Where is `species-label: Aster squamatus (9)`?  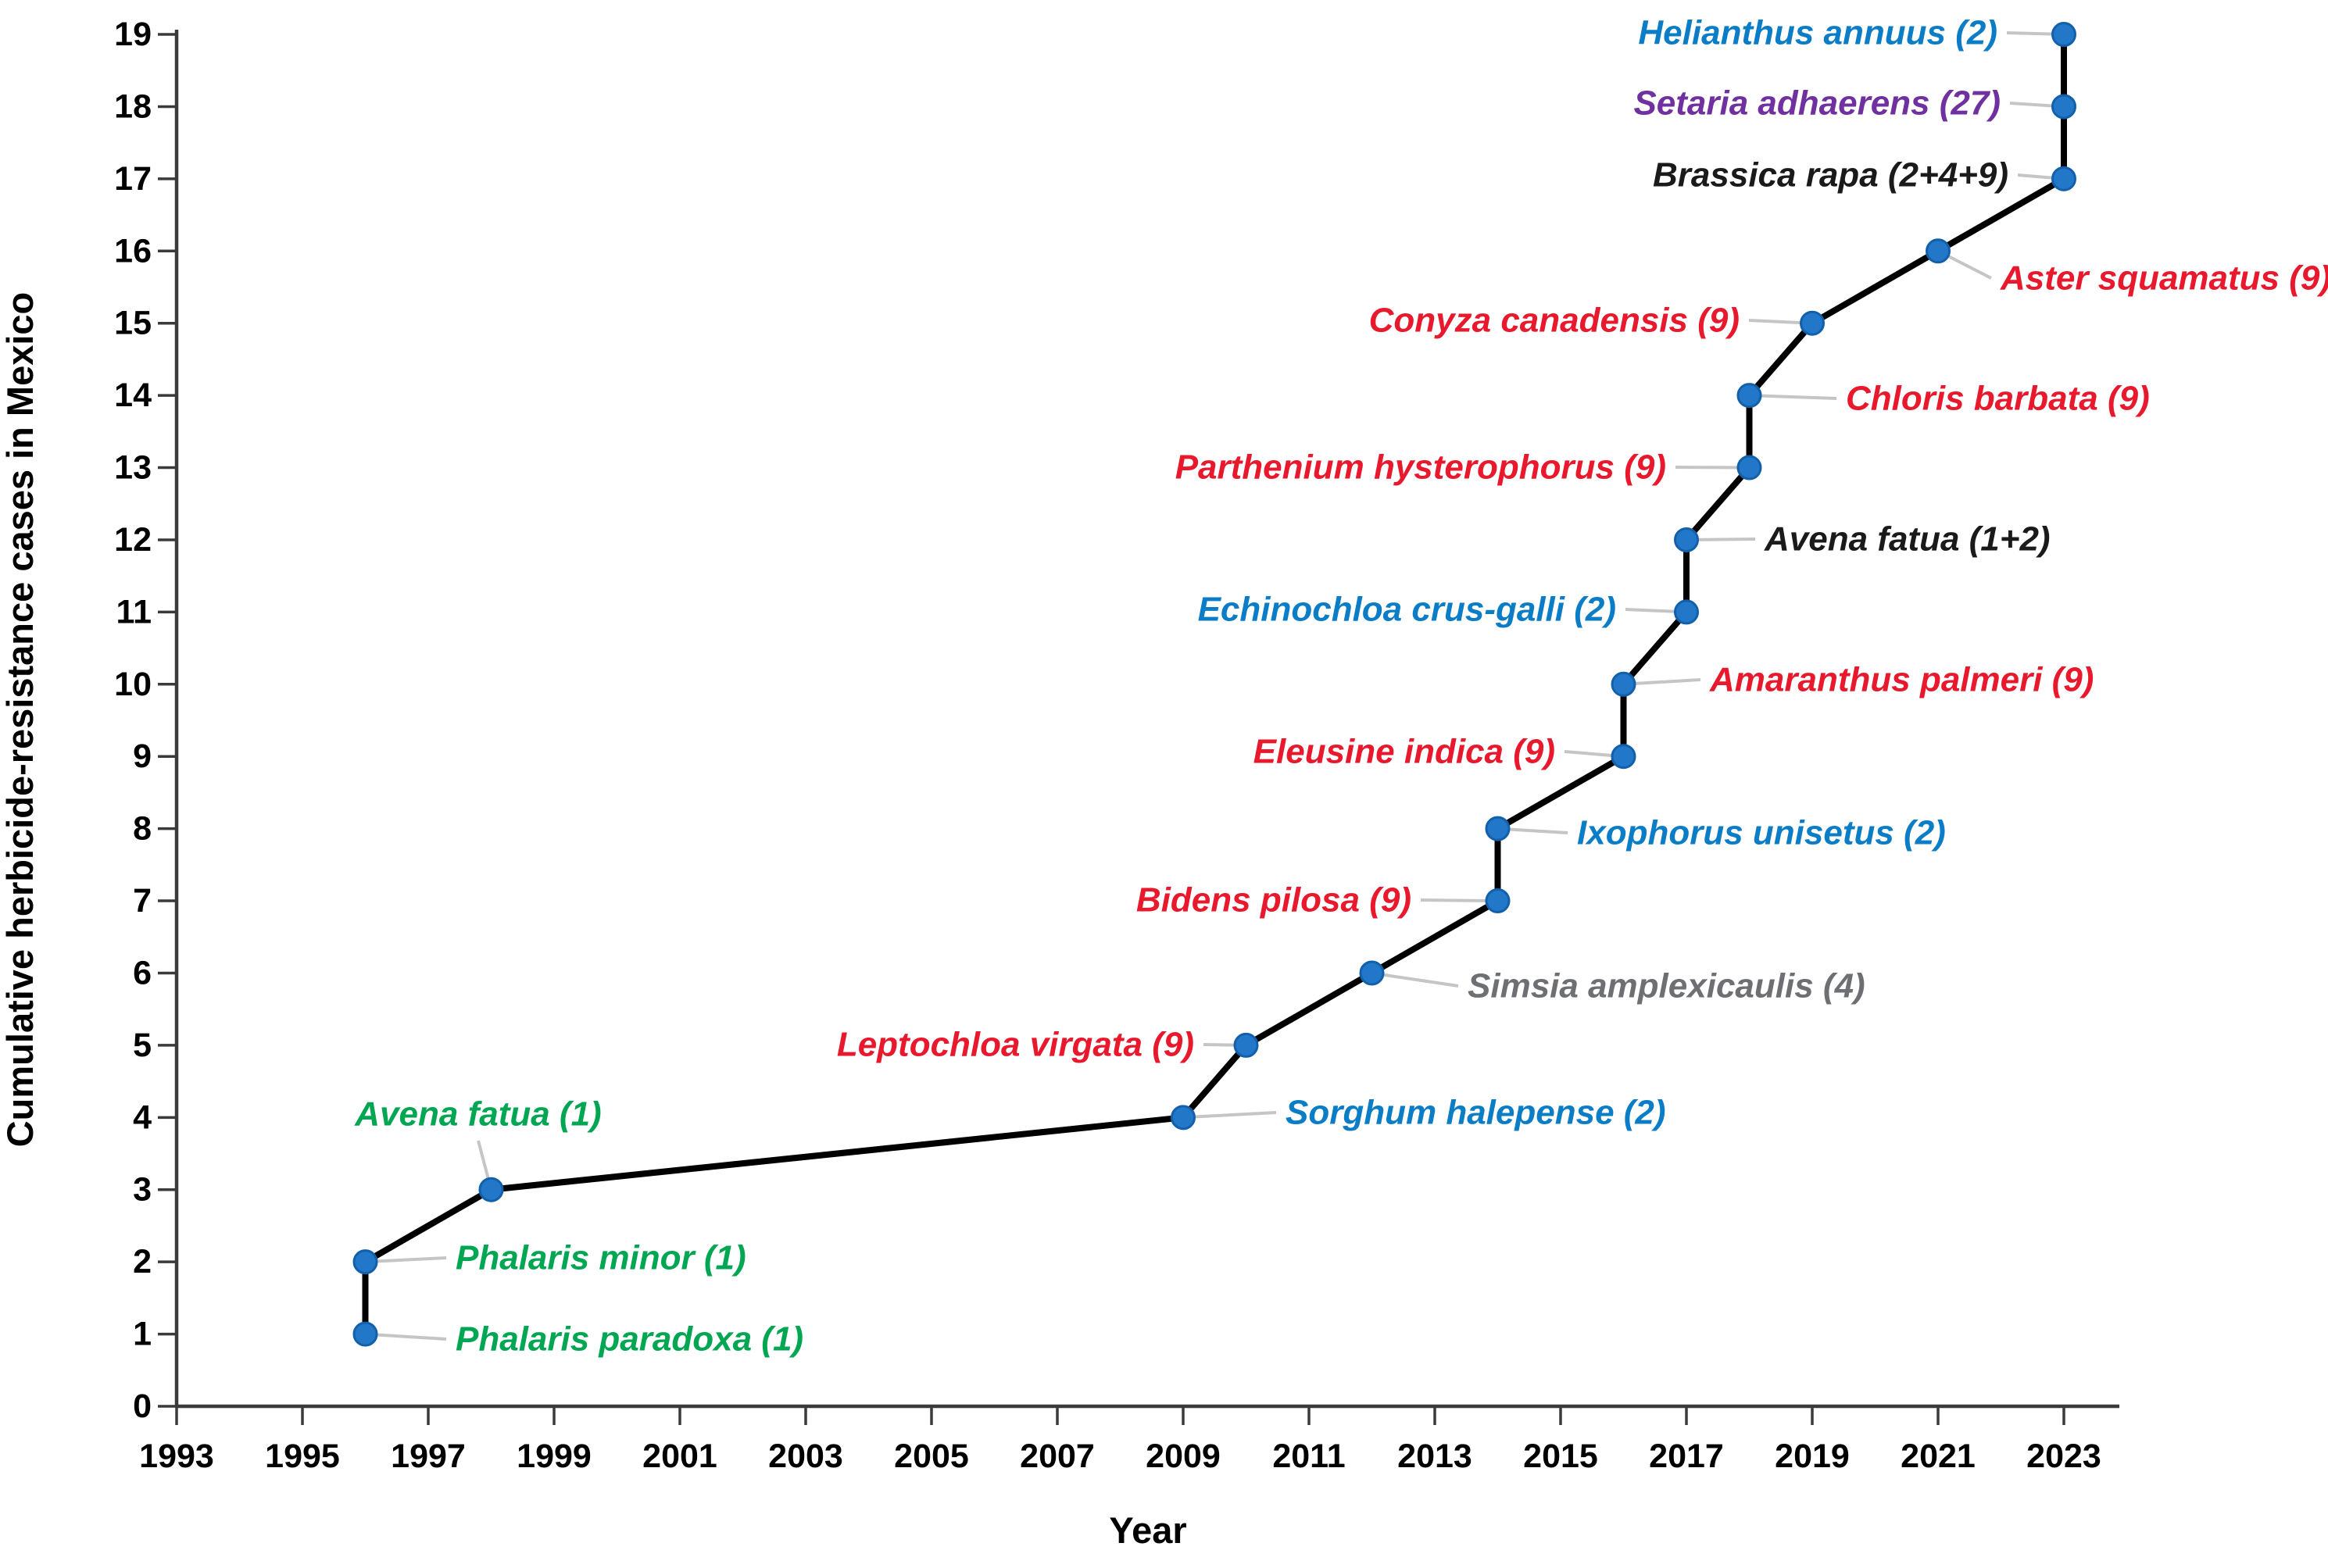
species-label: Aster squamatus (9) is located at coordinates (2164, 278).